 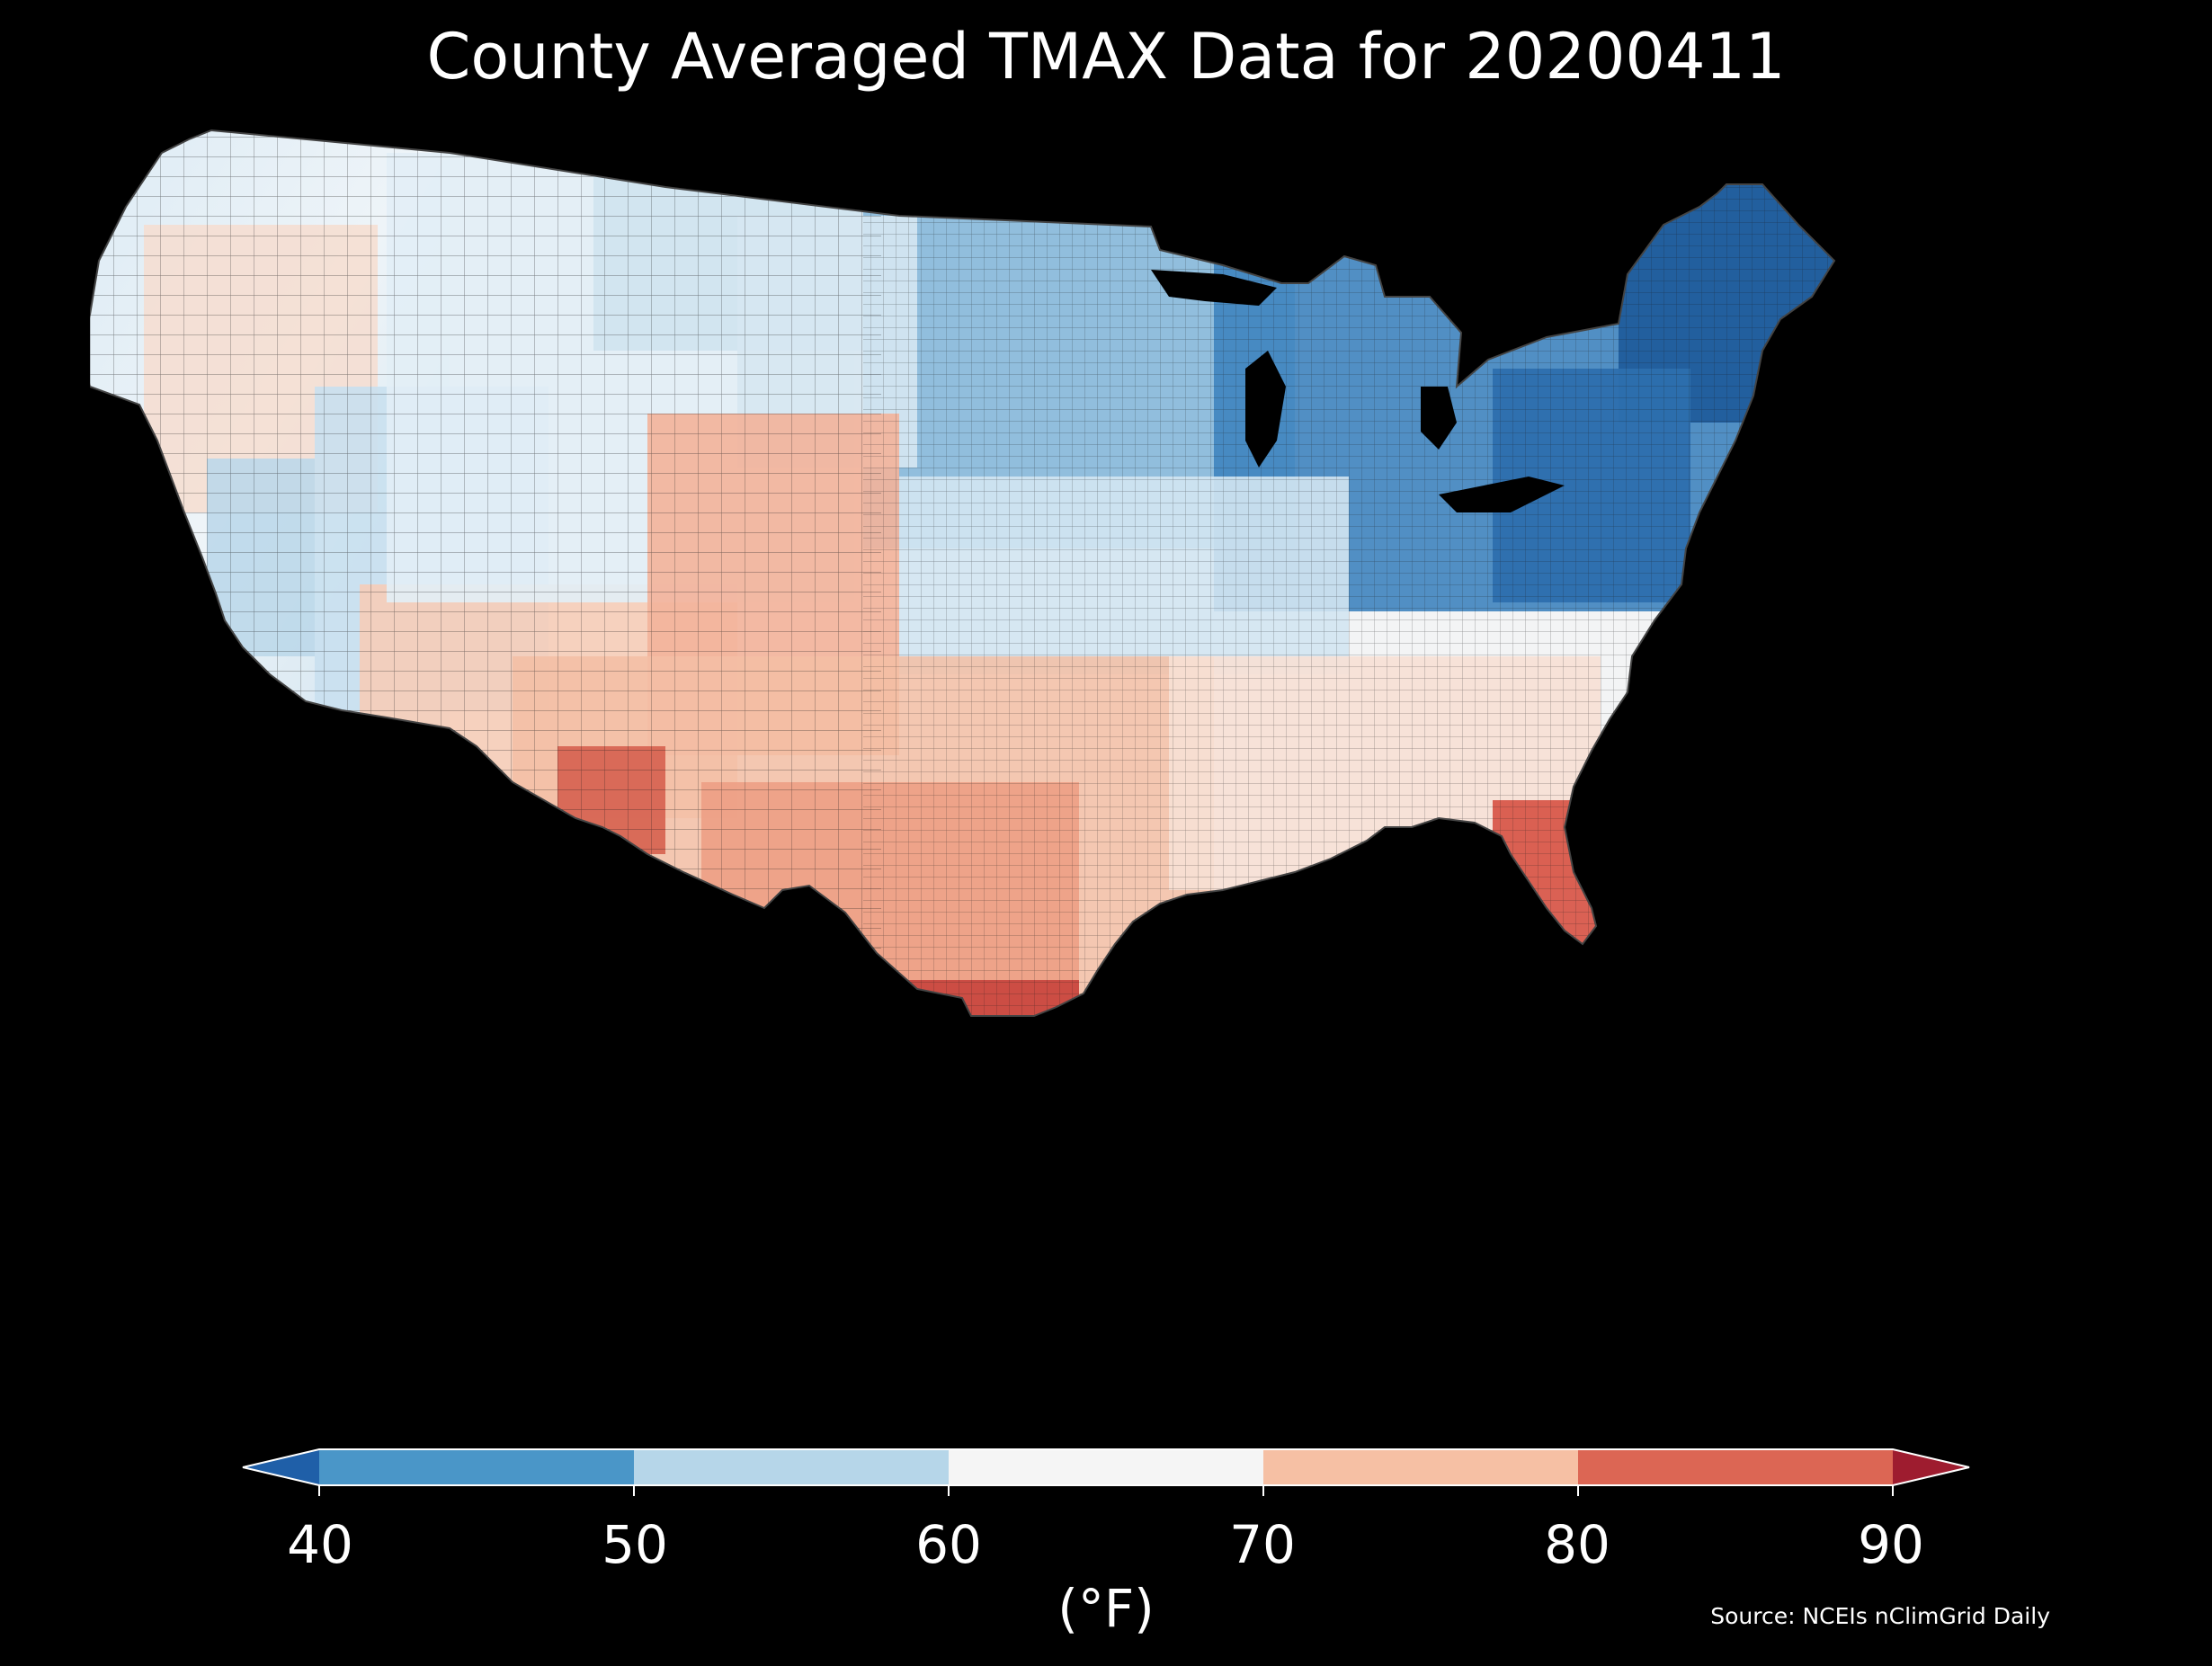 I want to click on lake-erie, so click(x=1502, y=495).